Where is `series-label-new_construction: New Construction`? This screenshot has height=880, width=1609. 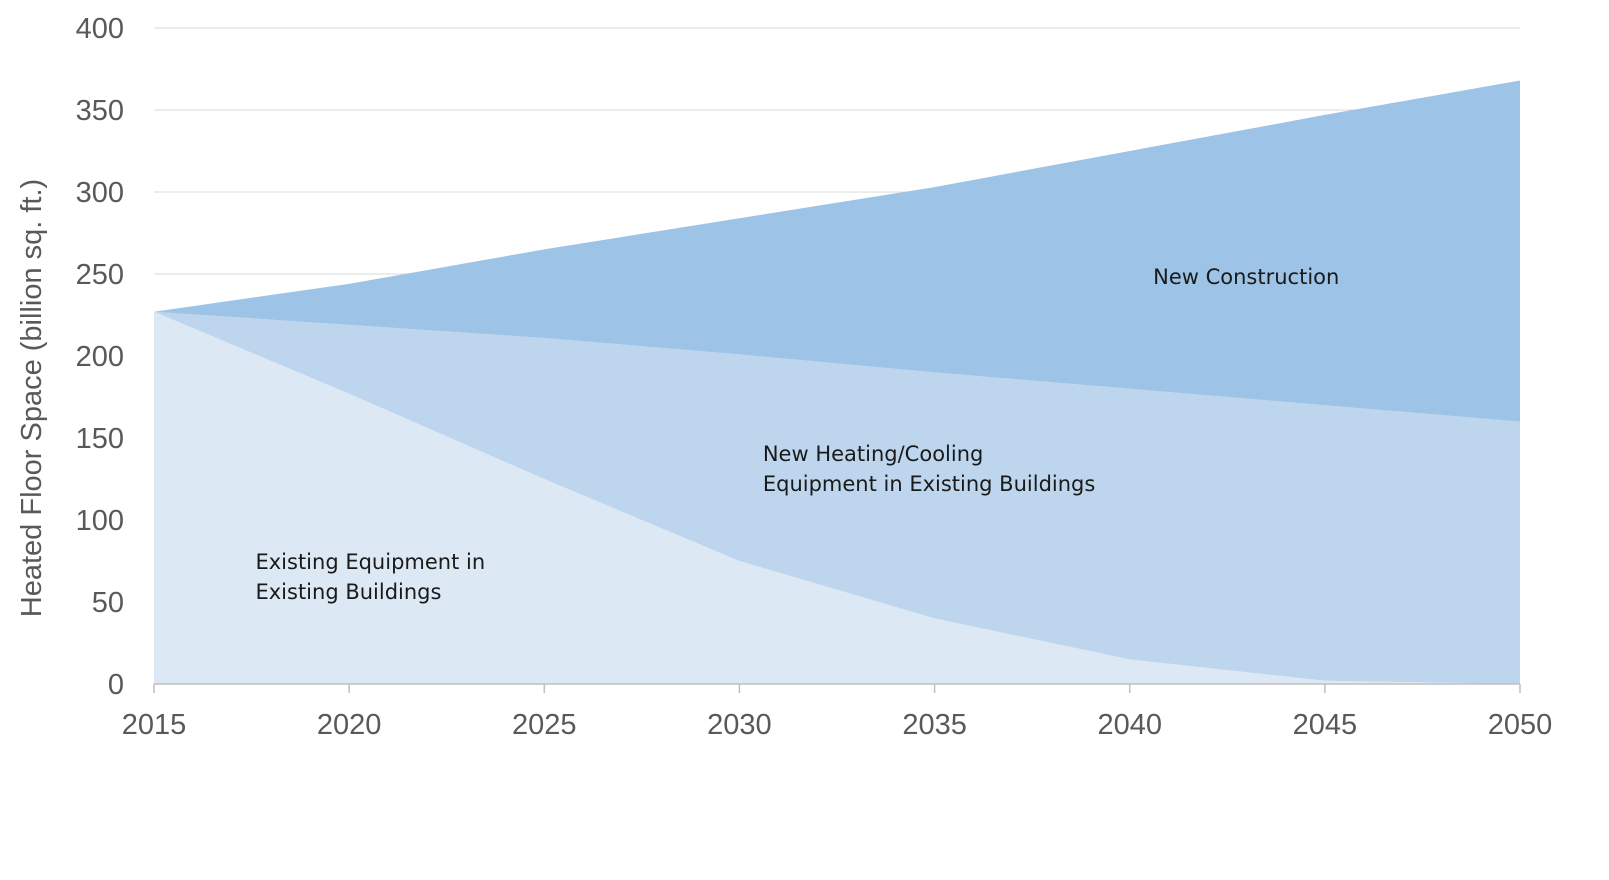
series-label-new_construction: New Construction is located at coordinates (1246, 277).